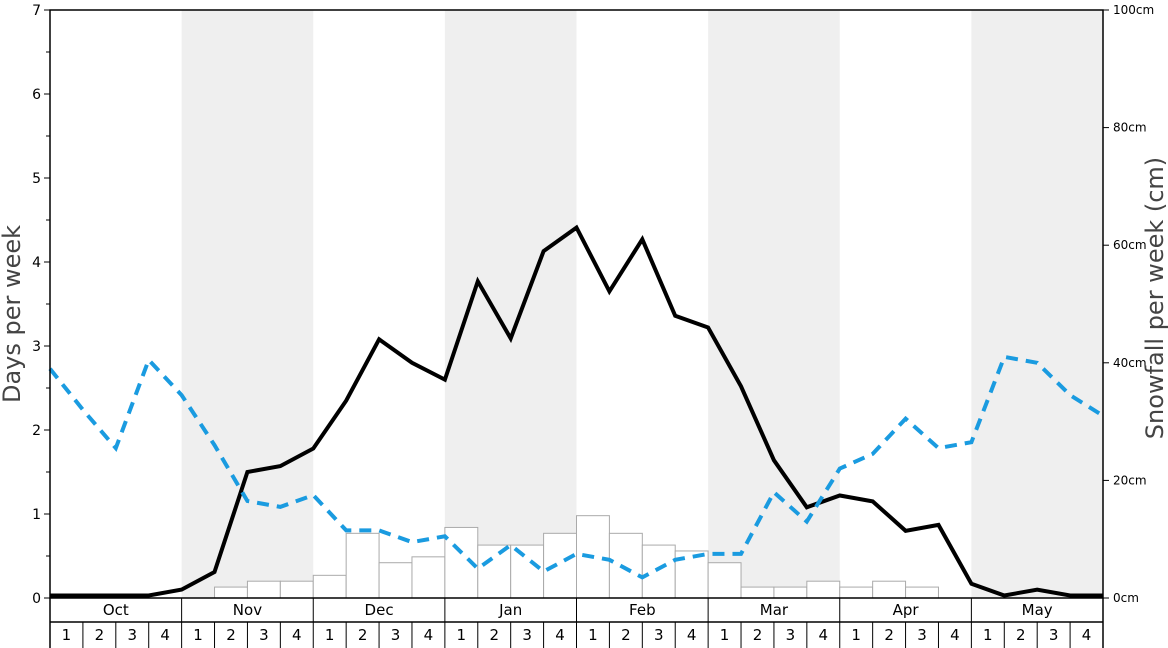 Image resolution: width=1168 pixels, height=648 pixels. I want to click on right-tick-label: 0cm, so click(1126, 598).